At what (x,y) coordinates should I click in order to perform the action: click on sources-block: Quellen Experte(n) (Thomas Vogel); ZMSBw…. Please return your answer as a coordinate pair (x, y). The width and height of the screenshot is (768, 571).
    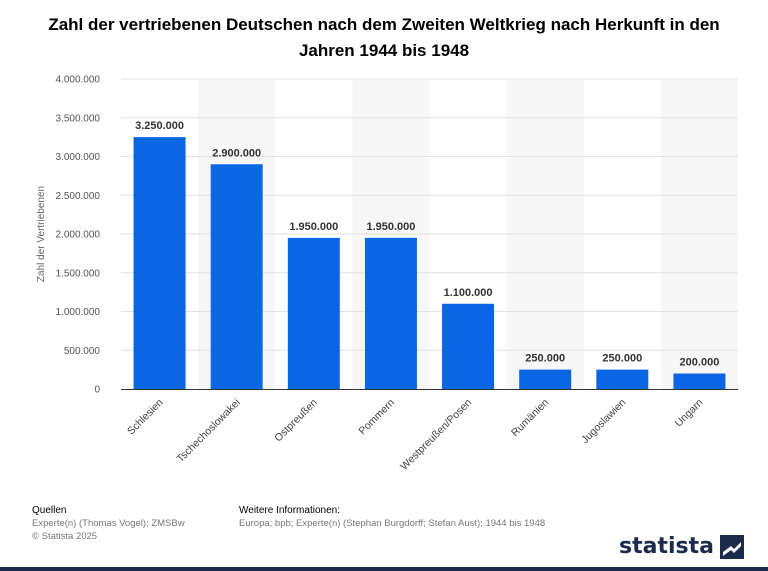
    Looking at the image, I should click on (108, 523).